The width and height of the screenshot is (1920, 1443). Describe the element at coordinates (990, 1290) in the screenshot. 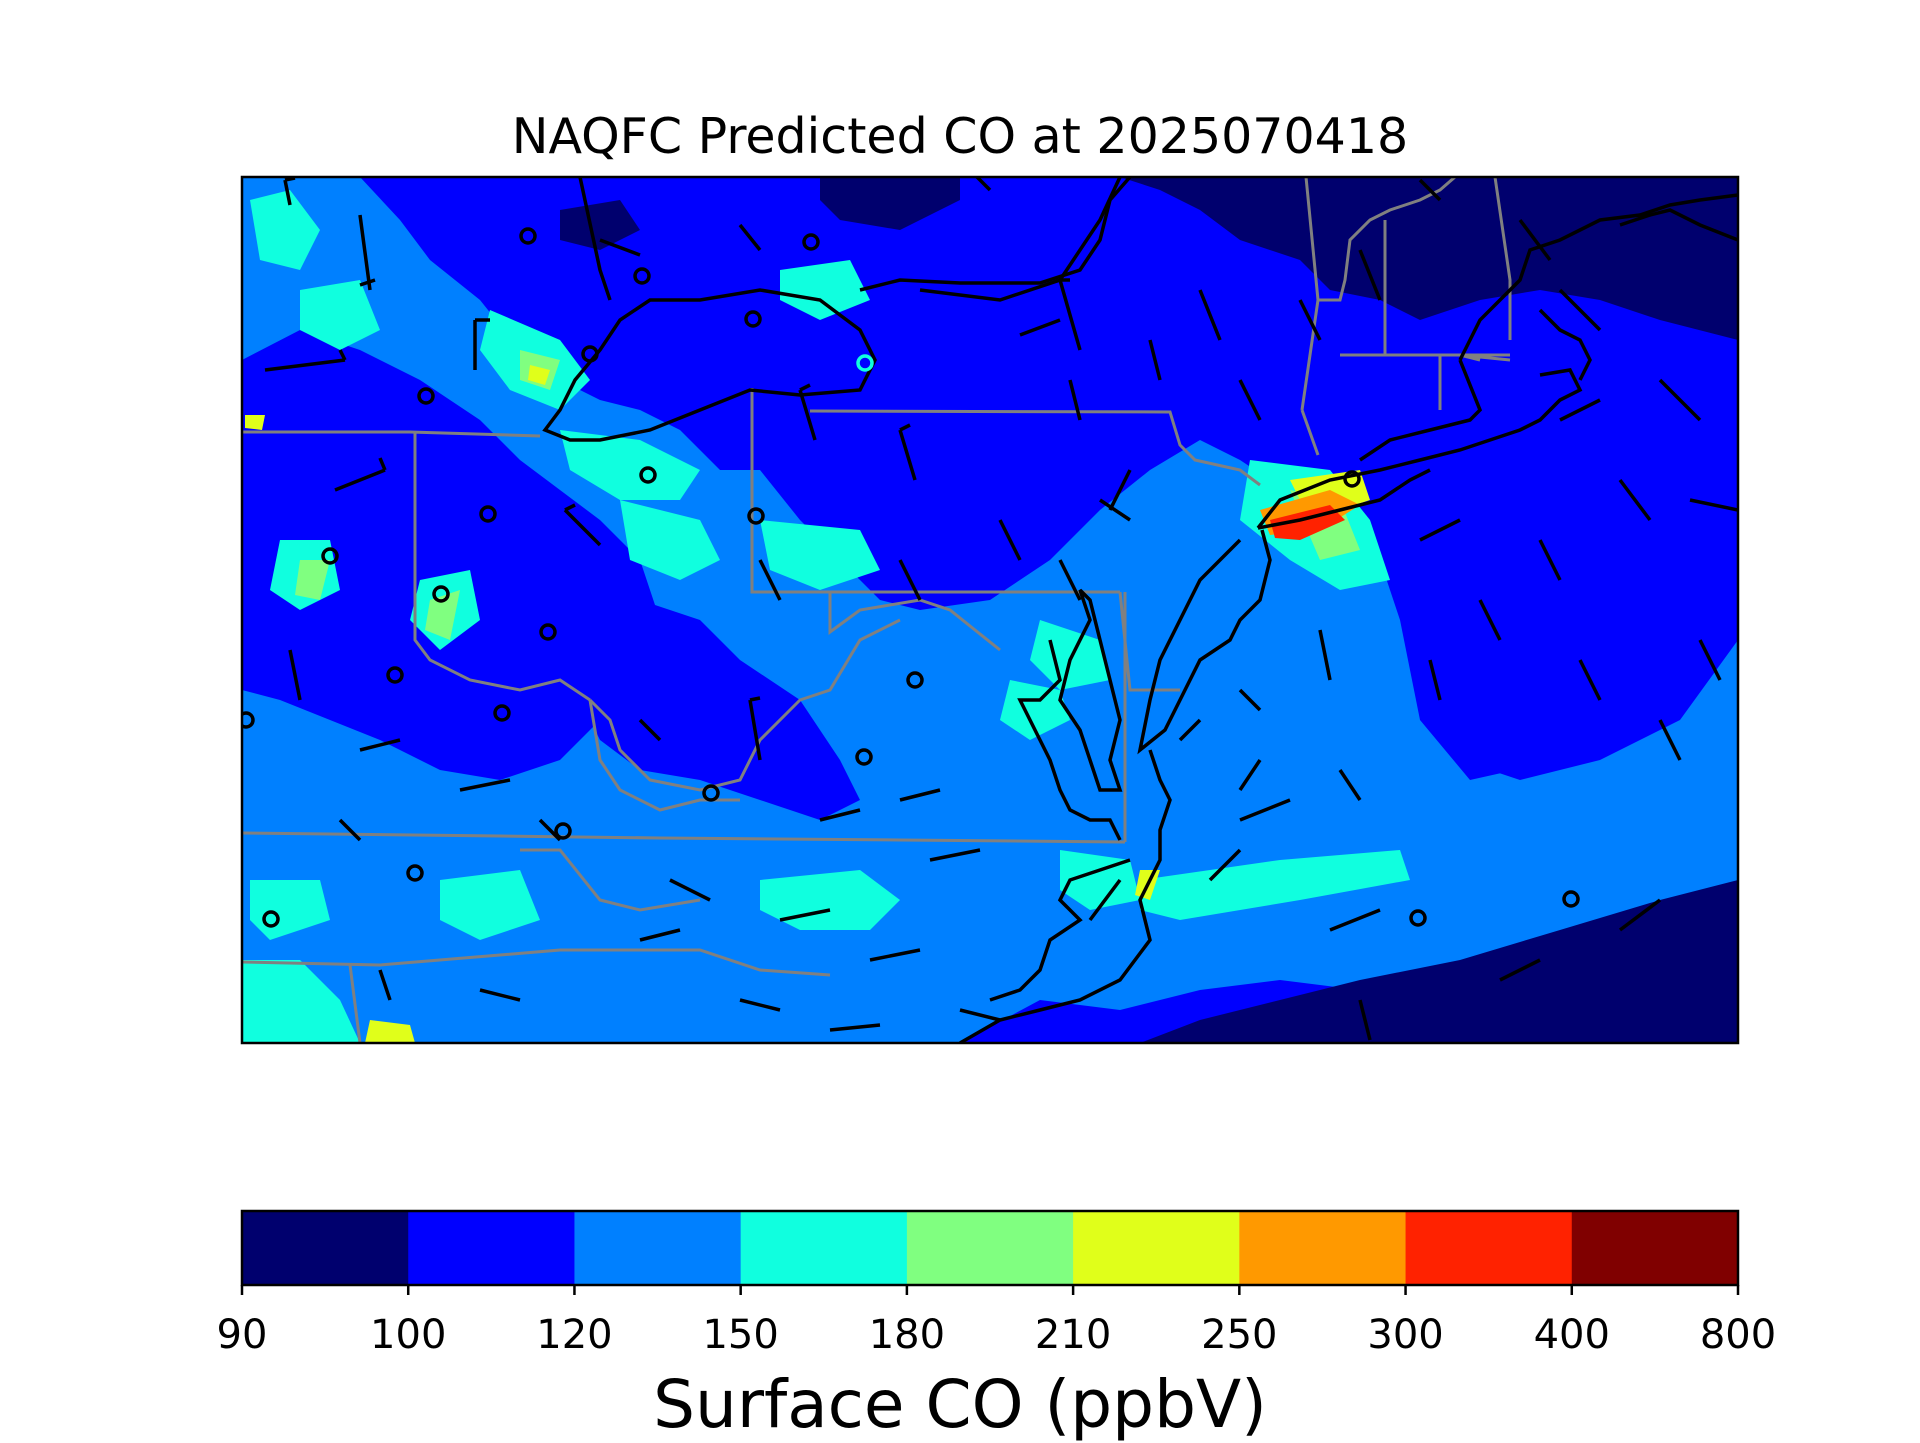

I see `colorbar-tickmarks` at that location.